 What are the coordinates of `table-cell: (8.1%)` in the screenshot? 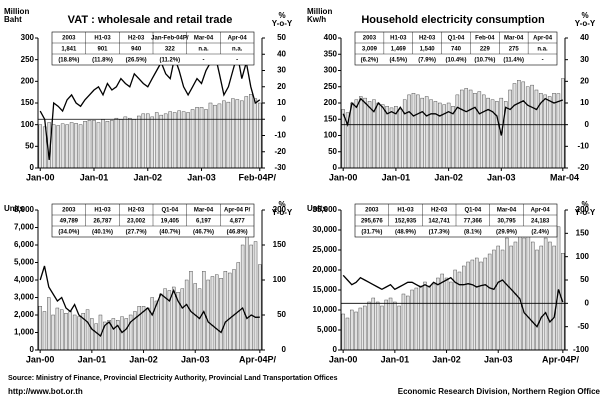 It's located at (473, 233).